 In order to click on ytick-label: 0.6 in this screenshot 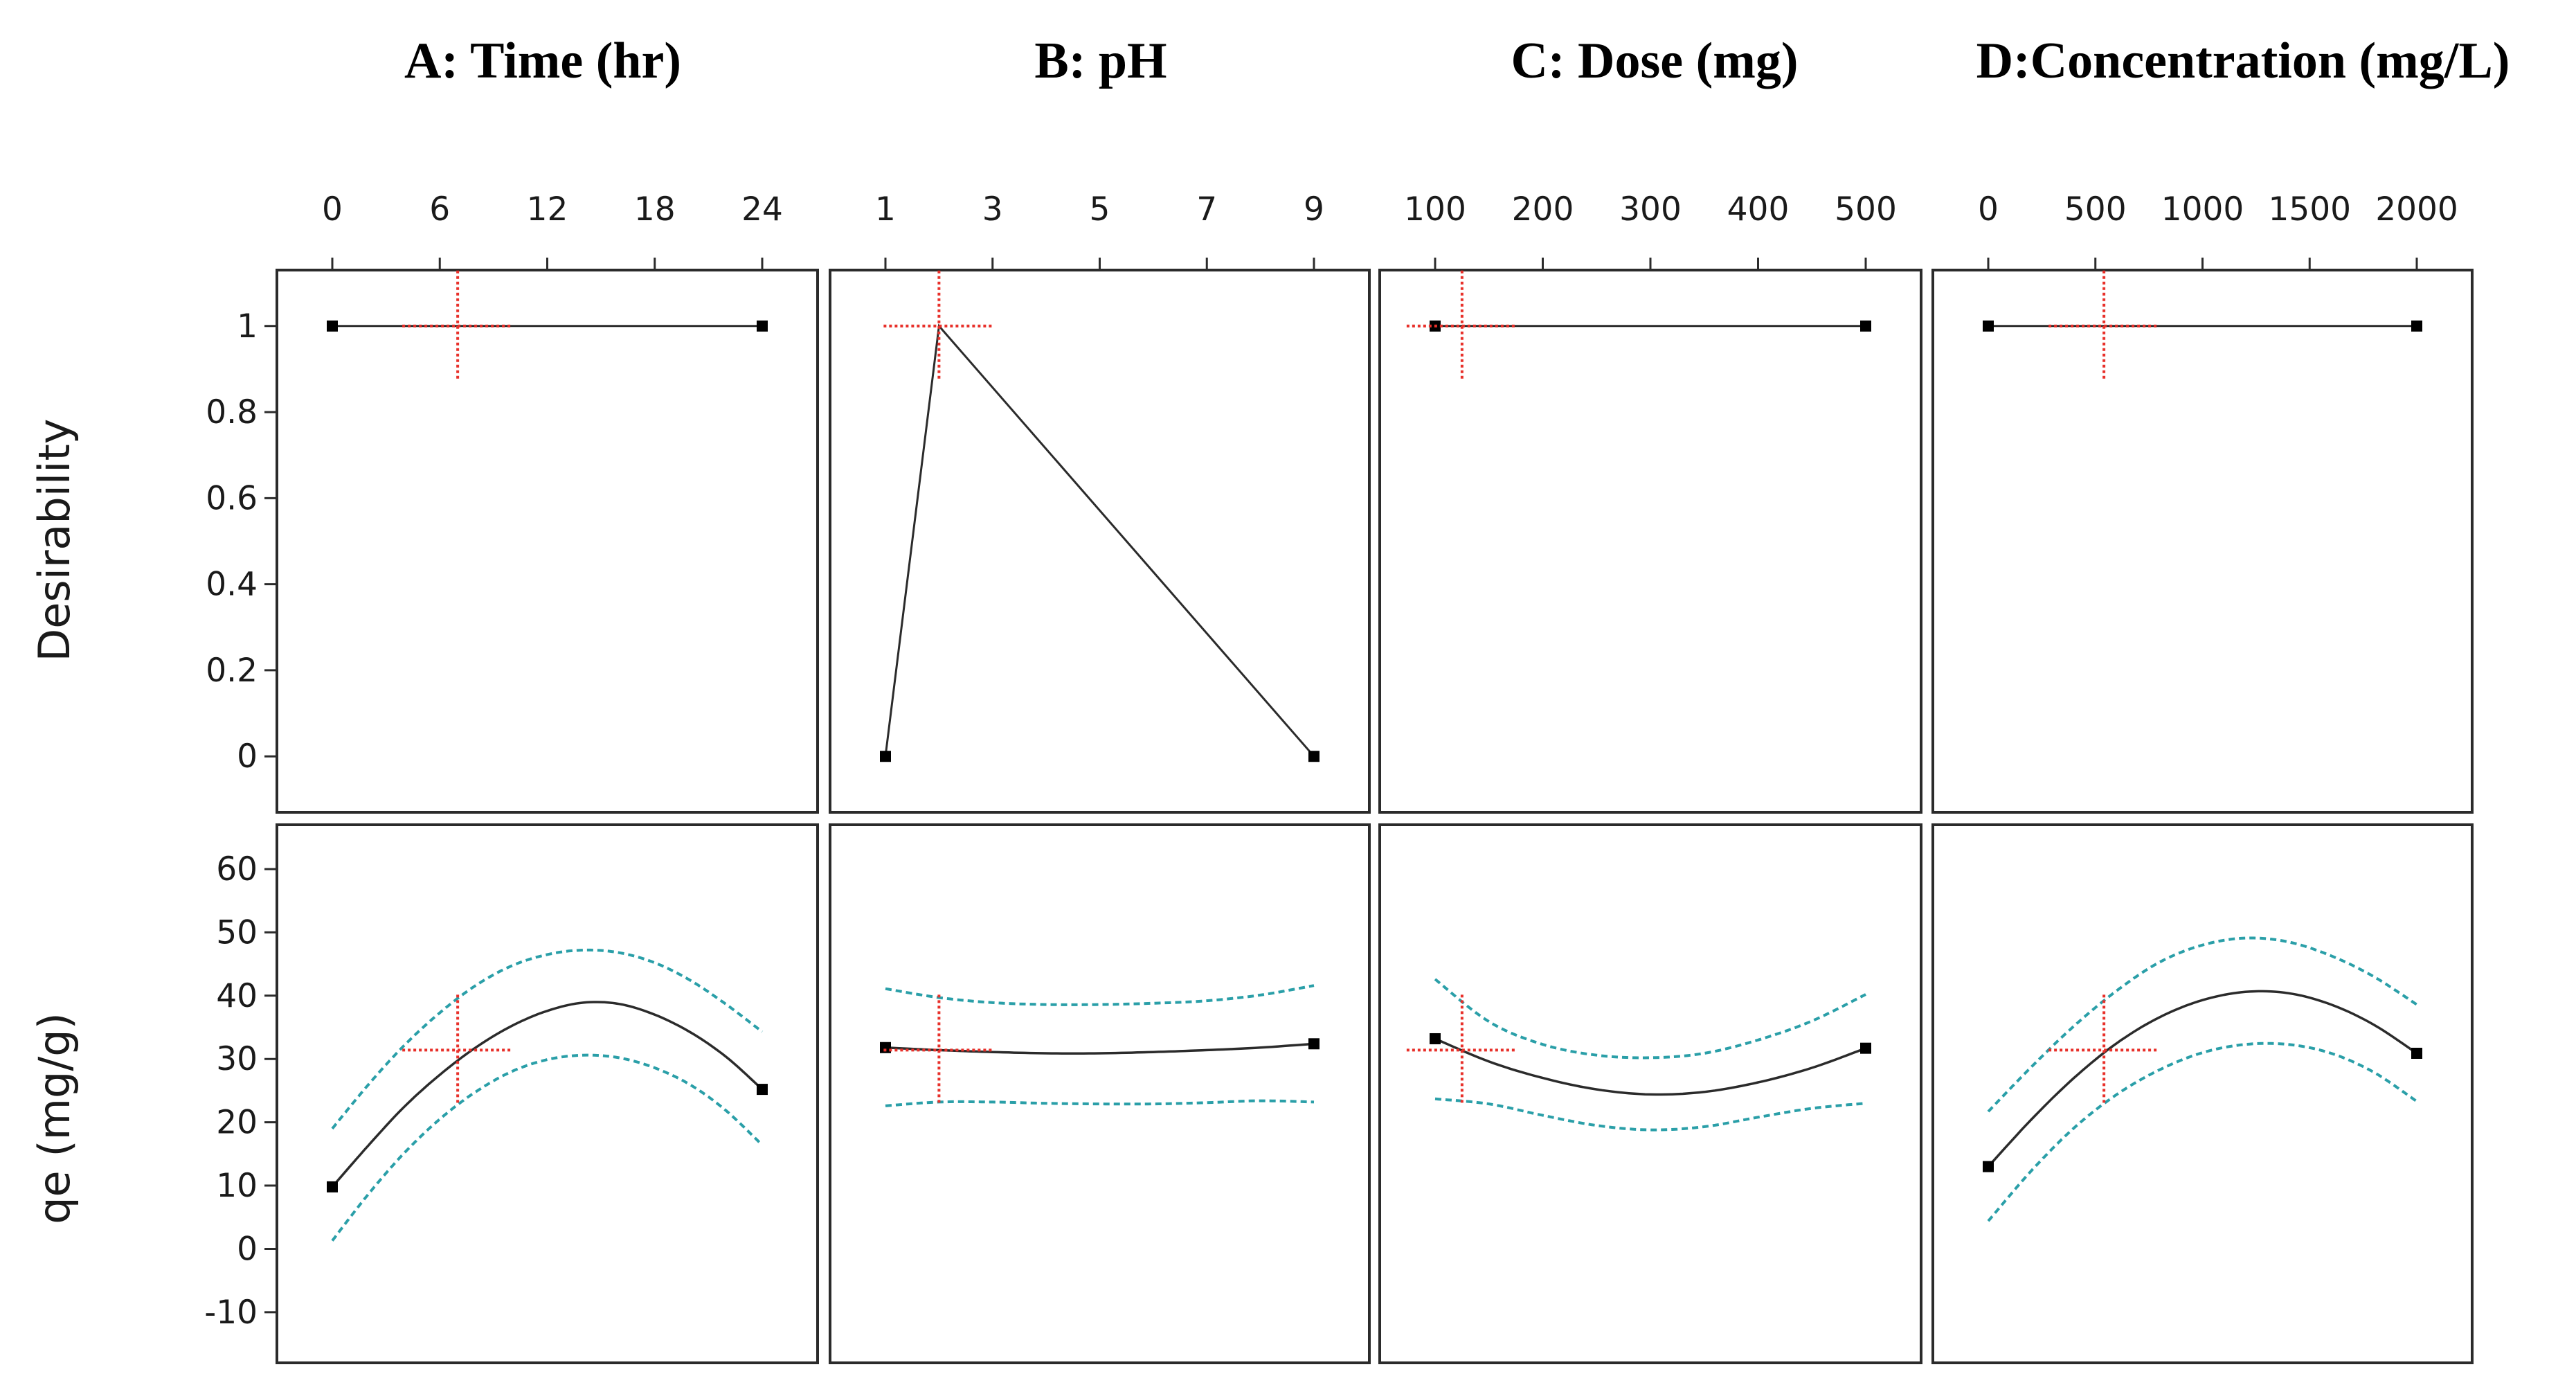, I will do `click(232, 498)`.